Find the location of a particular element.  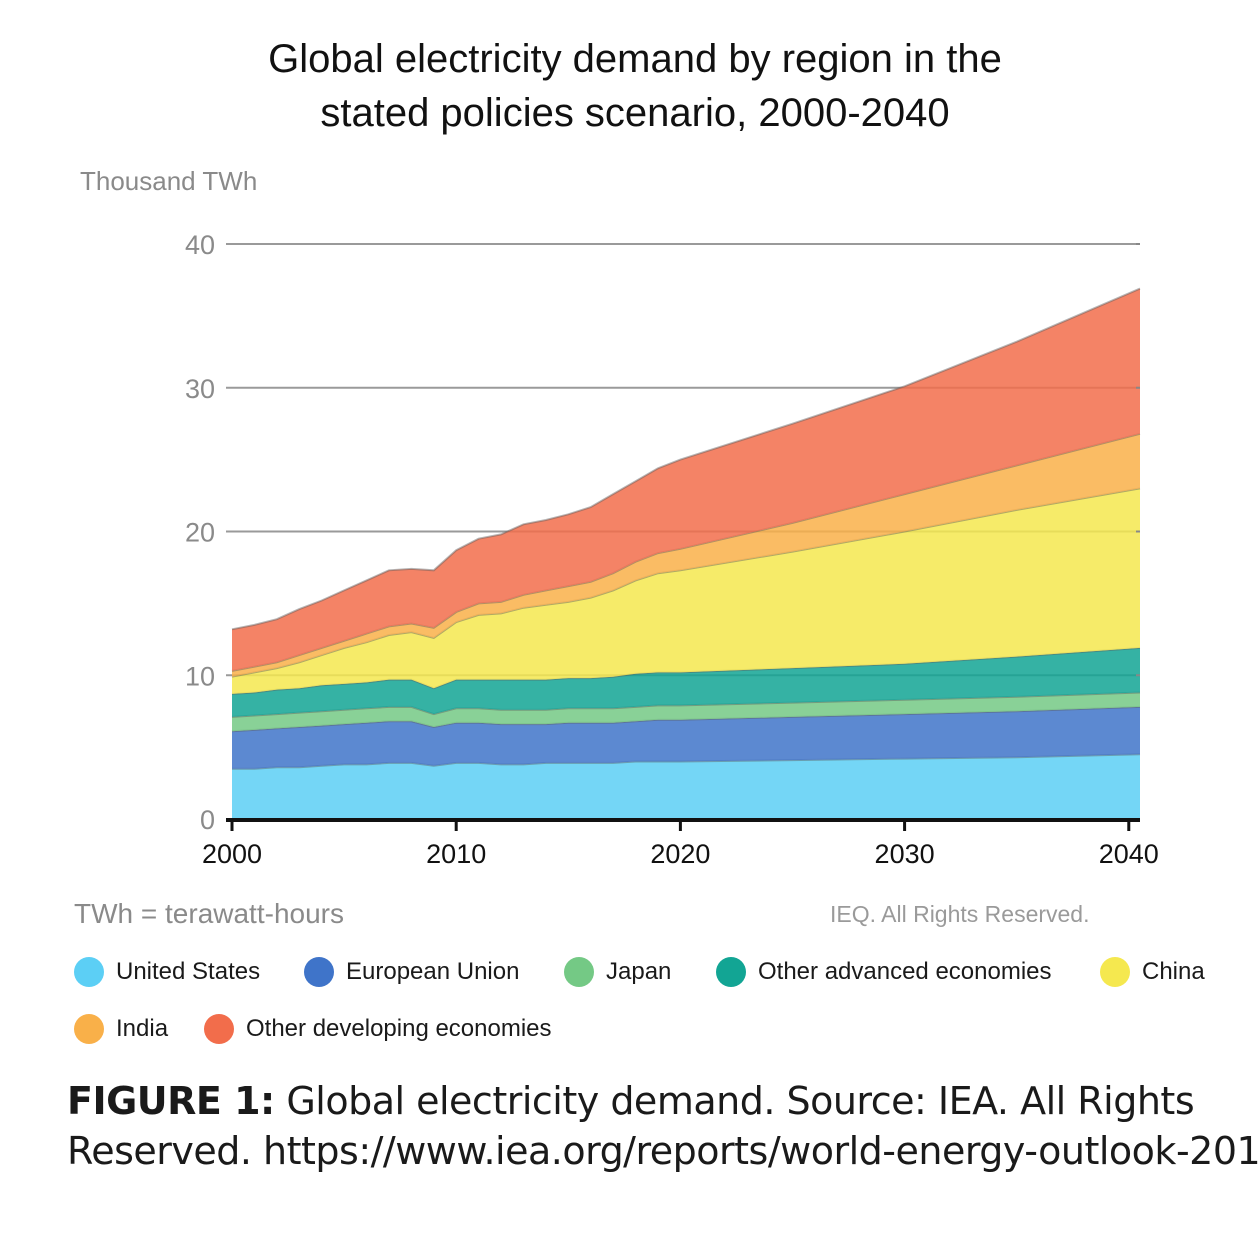

area-united-states is located at coordinates (686, 786).